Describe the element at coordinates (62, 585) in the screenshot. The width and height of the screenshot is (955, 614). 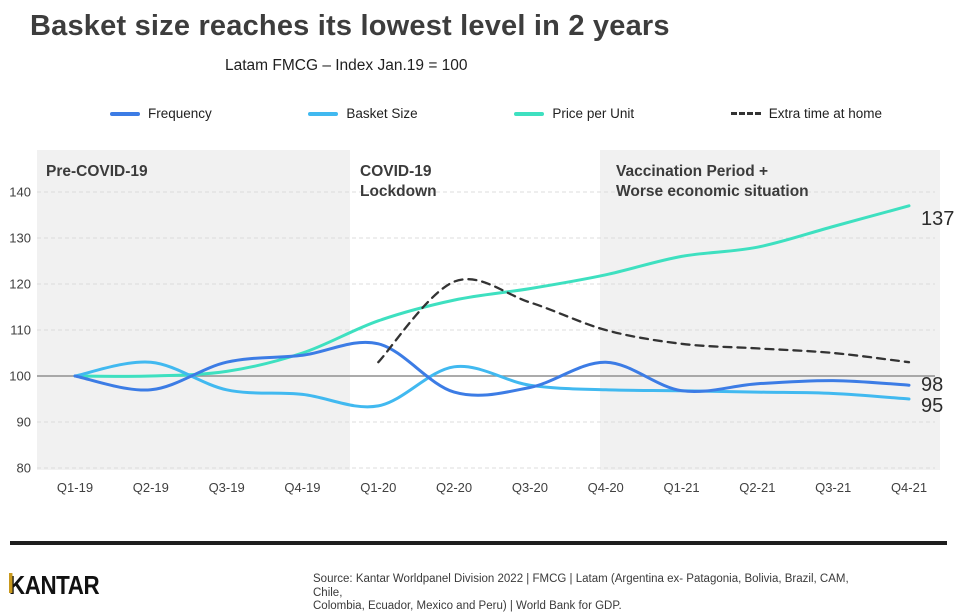
I see `kantar-logo-rest: ANTAR` at that location.